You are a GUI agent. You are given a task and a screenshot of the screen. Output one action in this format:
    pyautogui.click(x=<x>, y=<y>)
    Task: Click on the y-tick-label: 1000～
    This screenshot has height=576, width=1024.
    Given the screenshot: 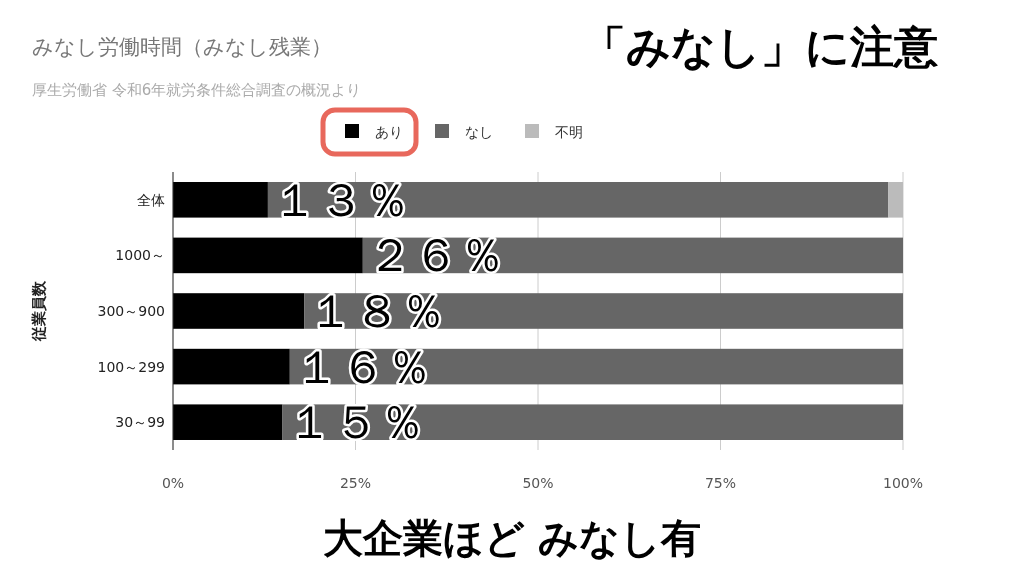 What is the action you would take?
    pyautogui.click(x=140, y=255)
    